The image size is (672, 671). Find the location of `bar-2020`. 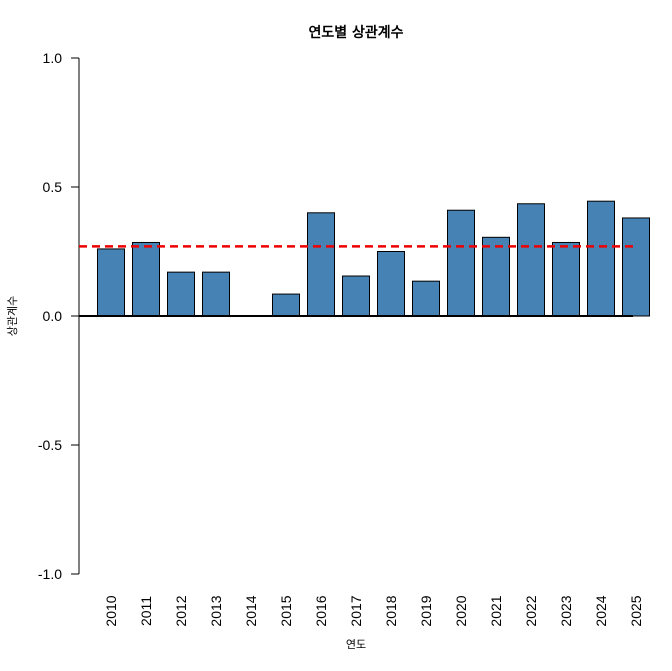

bar-2020 is located at coordinates (461, 263).